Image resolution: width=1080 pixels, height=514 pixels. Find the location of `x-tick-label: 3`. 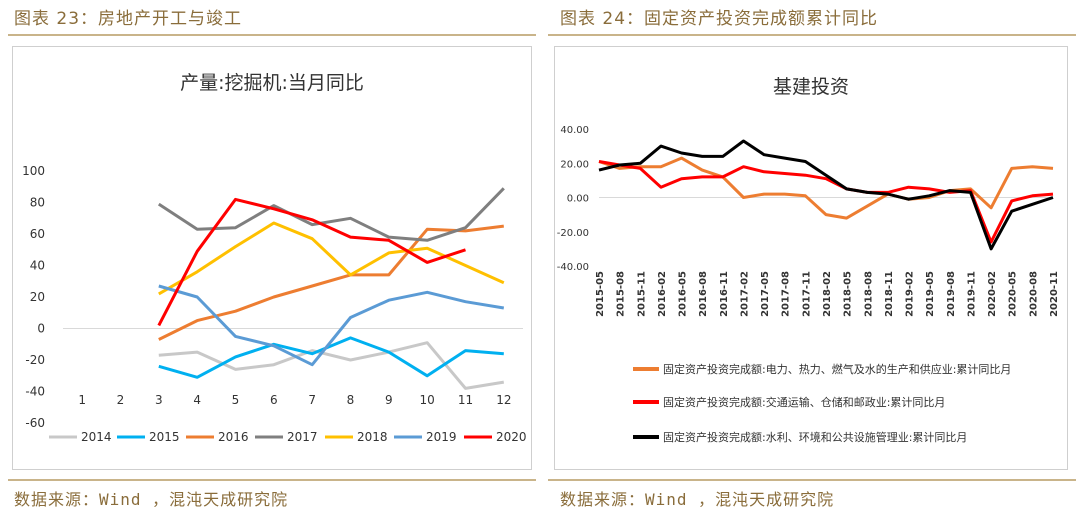

x-tick-label: 3 is located at coordinates (159, 400).